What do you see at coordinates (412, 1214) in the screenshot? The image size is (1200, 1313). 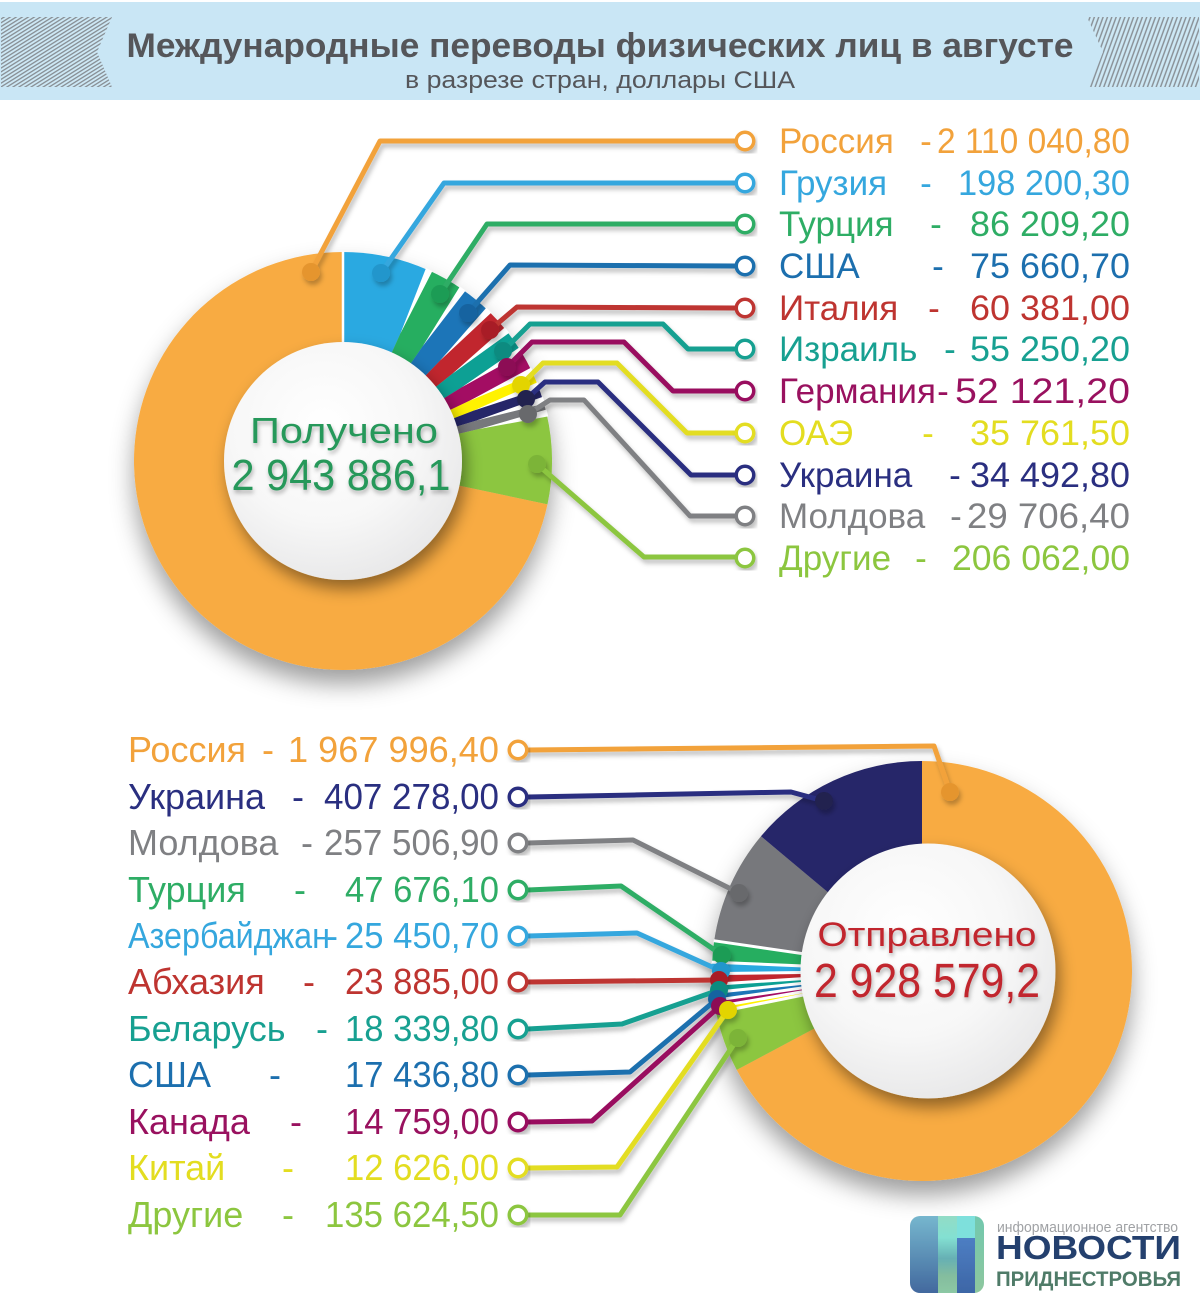 I see `svg-text: 135 624,50` at bounding box center [412, 1214].